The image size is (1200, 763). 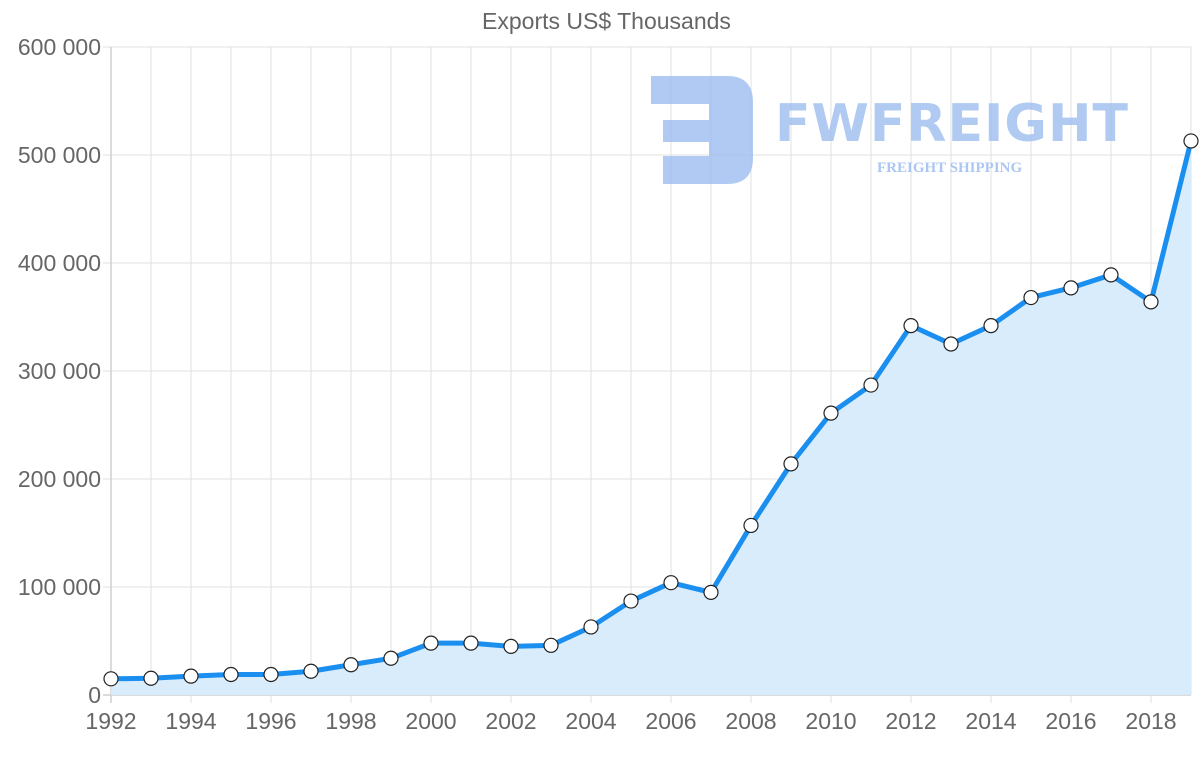 I want to click on y-tick-label: 300 000, so click(x=59, y=371).